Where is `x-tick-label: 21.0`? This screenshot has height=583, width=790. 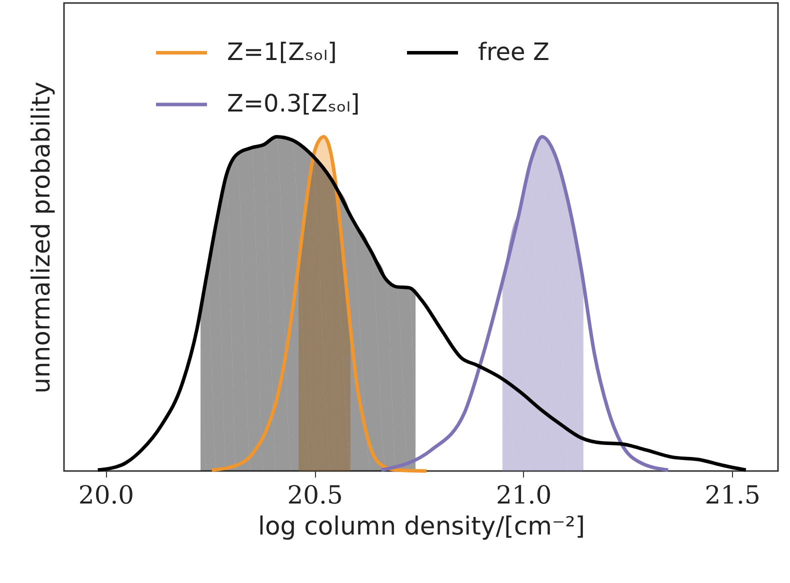
x-tick-label: 21.0 is located at coordinates (524, 495).